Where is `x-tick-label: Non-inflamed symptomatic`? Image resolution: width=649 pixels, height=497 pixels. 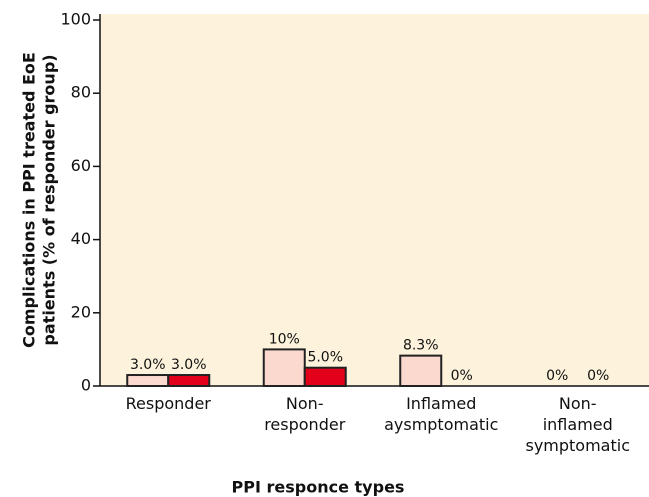
x-tick-label: Non-inflamed symptomatic is located at coordinates (577, 424).